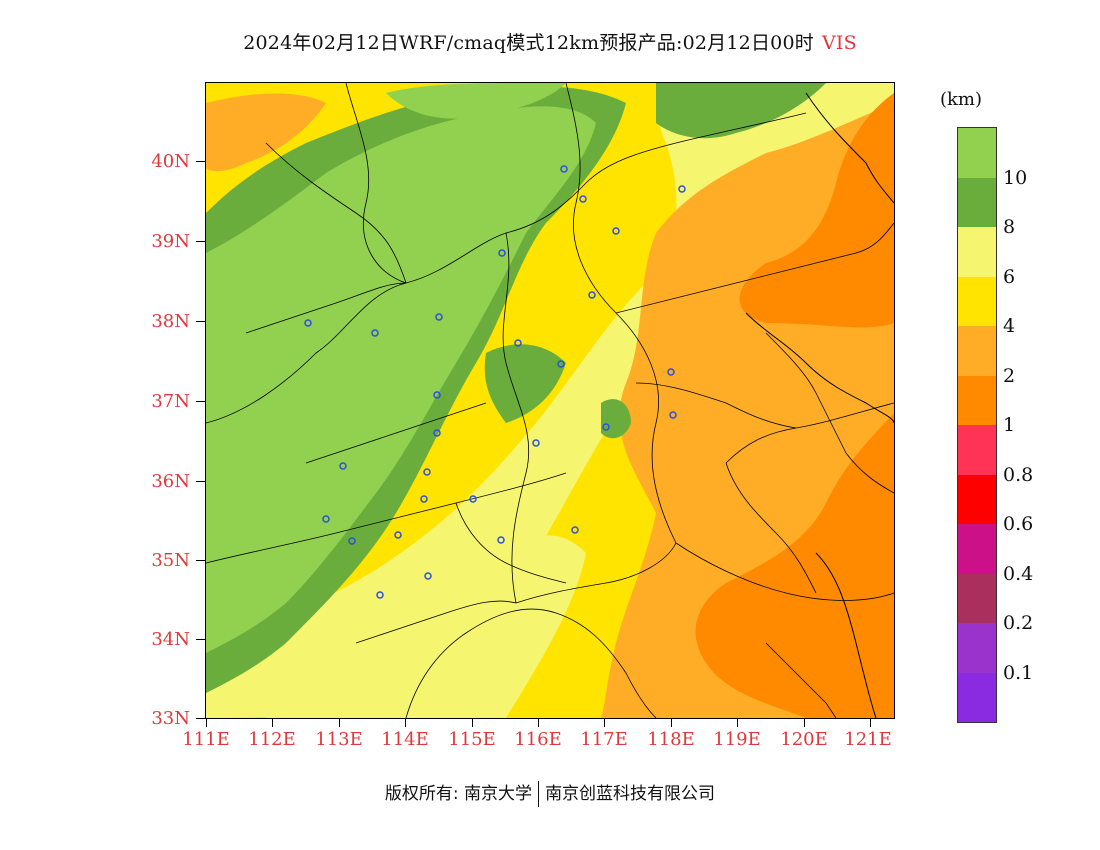 The width and height of the screenshot is (1100, 850). I want to click on zone-2-4-northwest, so click(266, 132).